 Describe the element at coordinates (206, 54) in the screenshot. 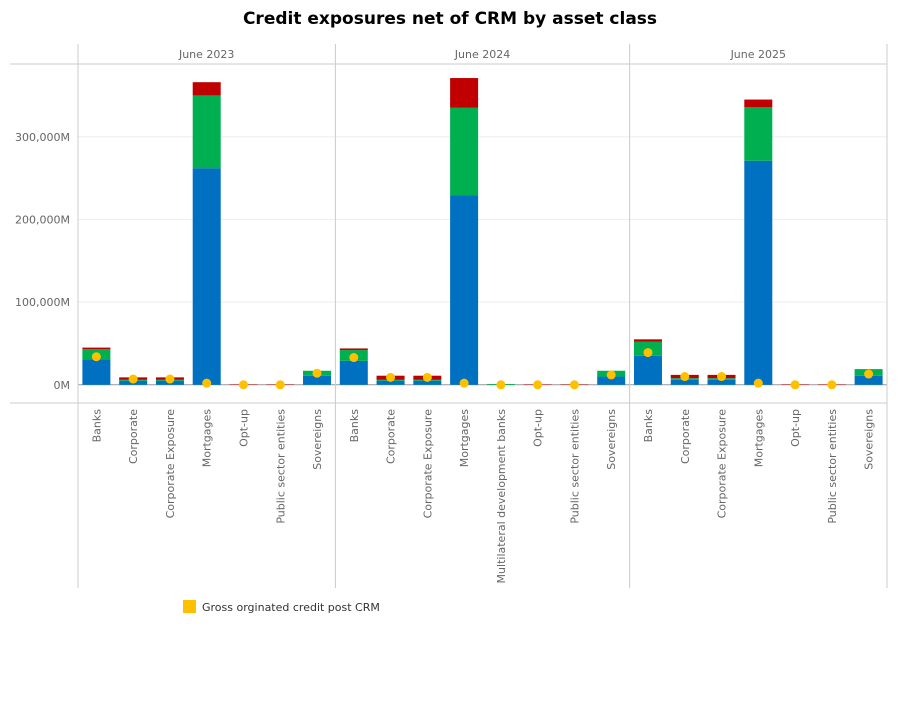

I see `panel-header: June 2023` at that location.